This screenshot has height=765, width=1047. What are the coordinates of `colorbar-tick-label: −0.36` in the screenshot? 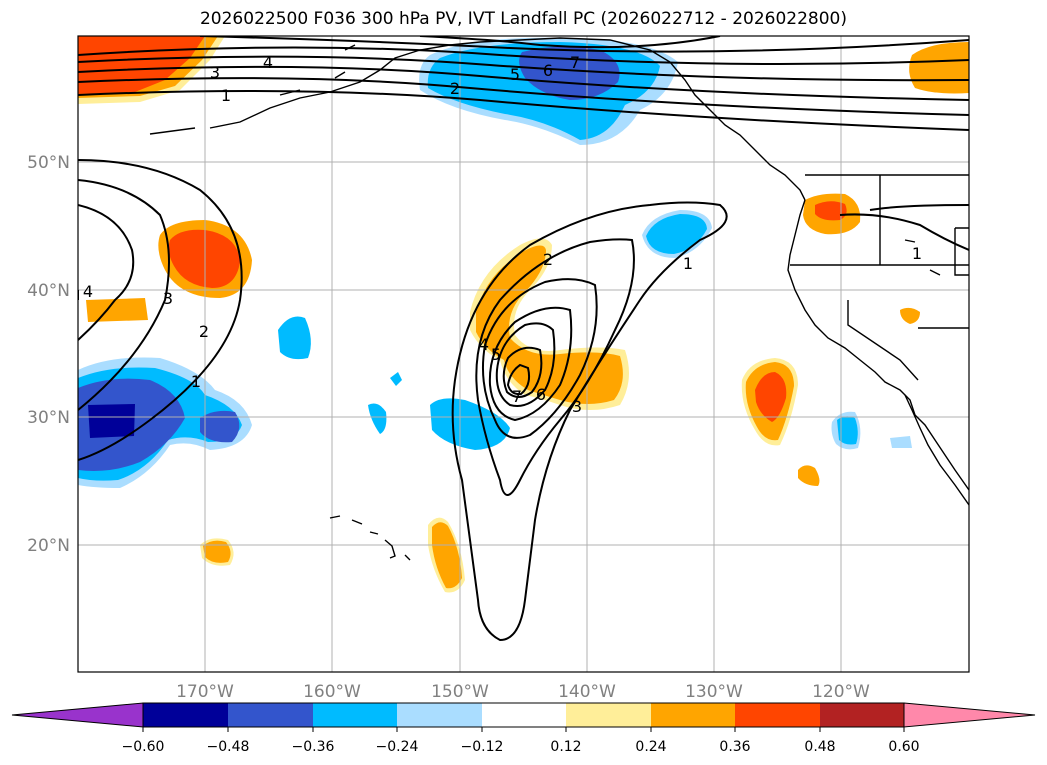 It's located at (313, 747).